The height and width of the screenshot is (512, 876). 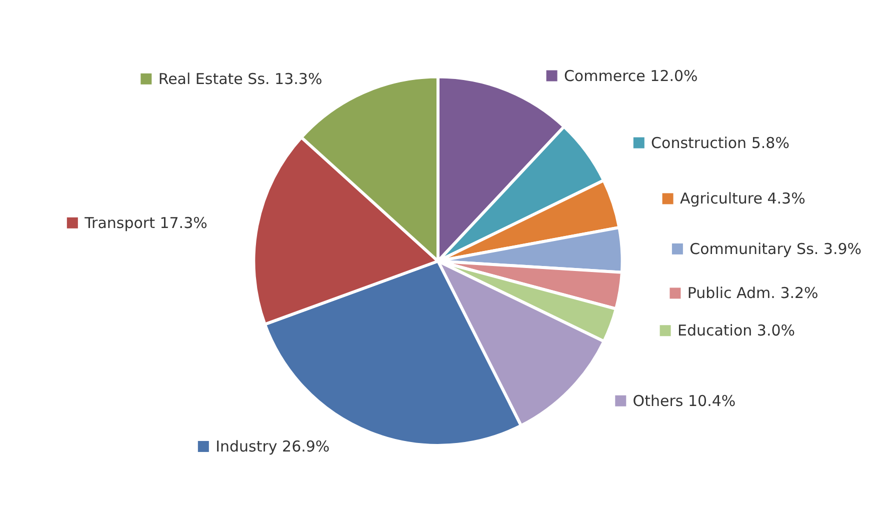 I want to click on legend-label: Education 3.0%, so click(x=736, y=331).